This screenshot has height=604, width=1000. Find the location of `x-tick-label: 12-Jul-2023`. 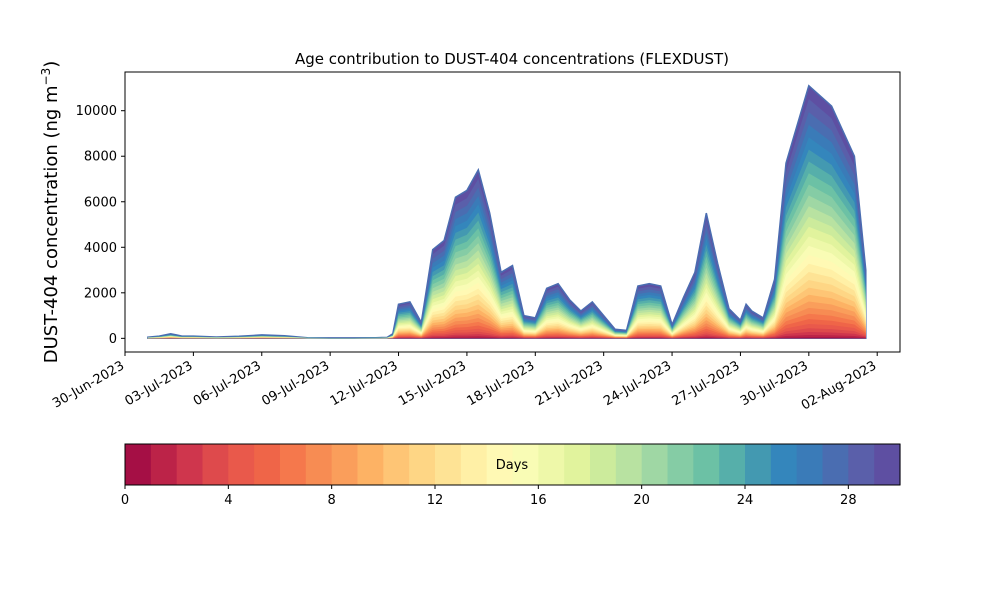

x-tick-label: 12-Jul-2023 is located at coordinates (364, 383).